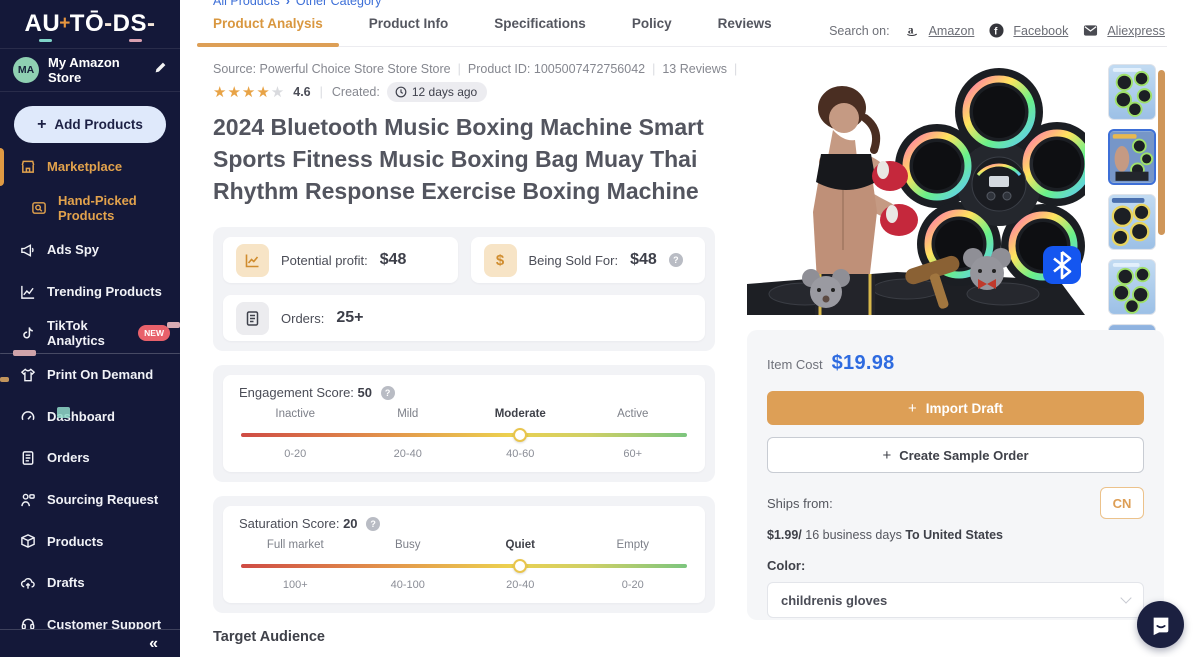 Image resolution: width=1200 pixels, height=657 pixels. What do you see at coordinates (42, 23) in the screenshot?
I see `logo-part: AU` at bounding box center [42, 23].